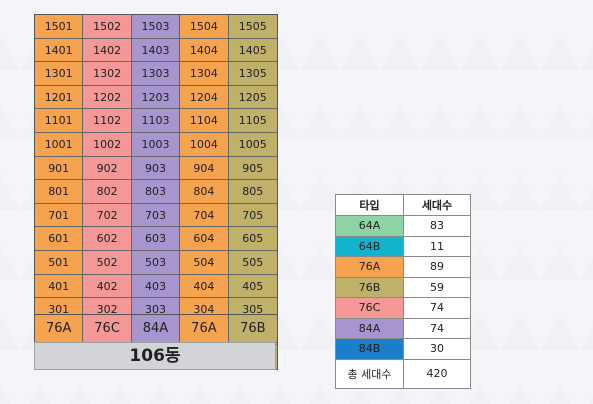  What do you see at coordinates (252, 168) in the screenshot?
I see `unit-cell: 905` at bounding box center [252, 168].